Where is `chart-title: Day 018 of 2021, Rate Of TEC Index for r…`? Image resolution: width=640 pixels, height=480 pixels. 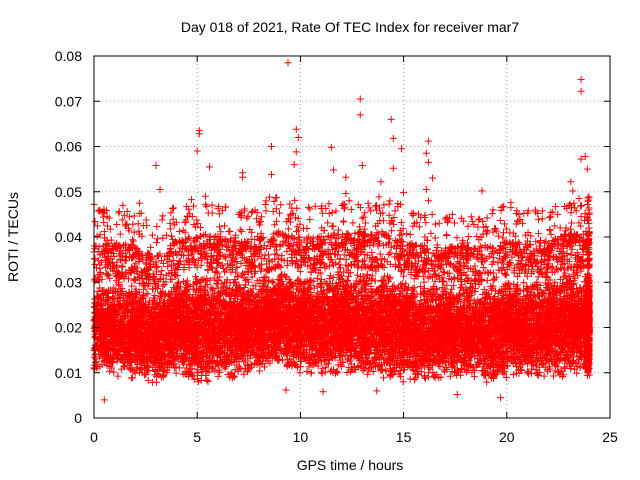
chart-title: Day 018 of 2021, Rate Of TEC Index for r… is located at coordinates (350, 27).